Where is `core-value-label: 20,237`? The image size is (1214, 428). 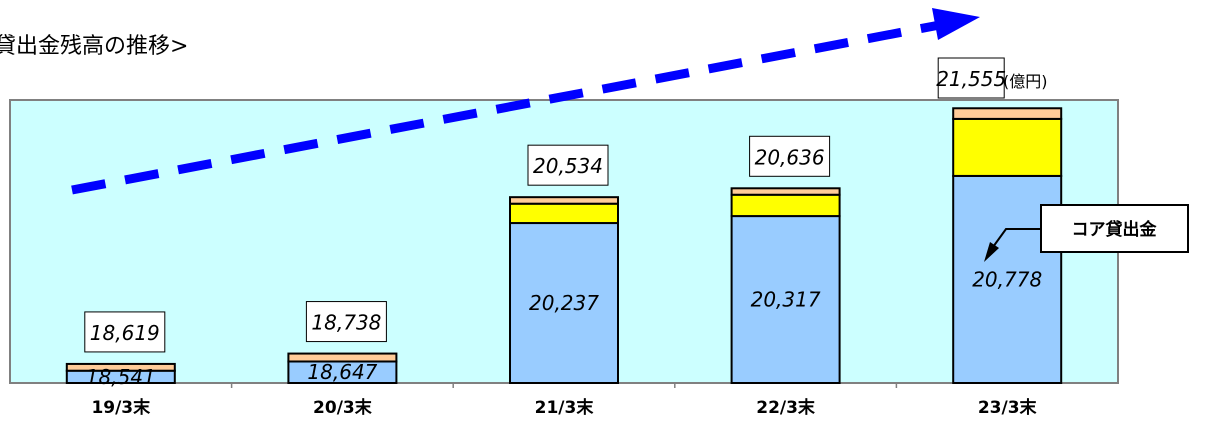
core-value-label: 20,237 is located at coordinates (564, 303).